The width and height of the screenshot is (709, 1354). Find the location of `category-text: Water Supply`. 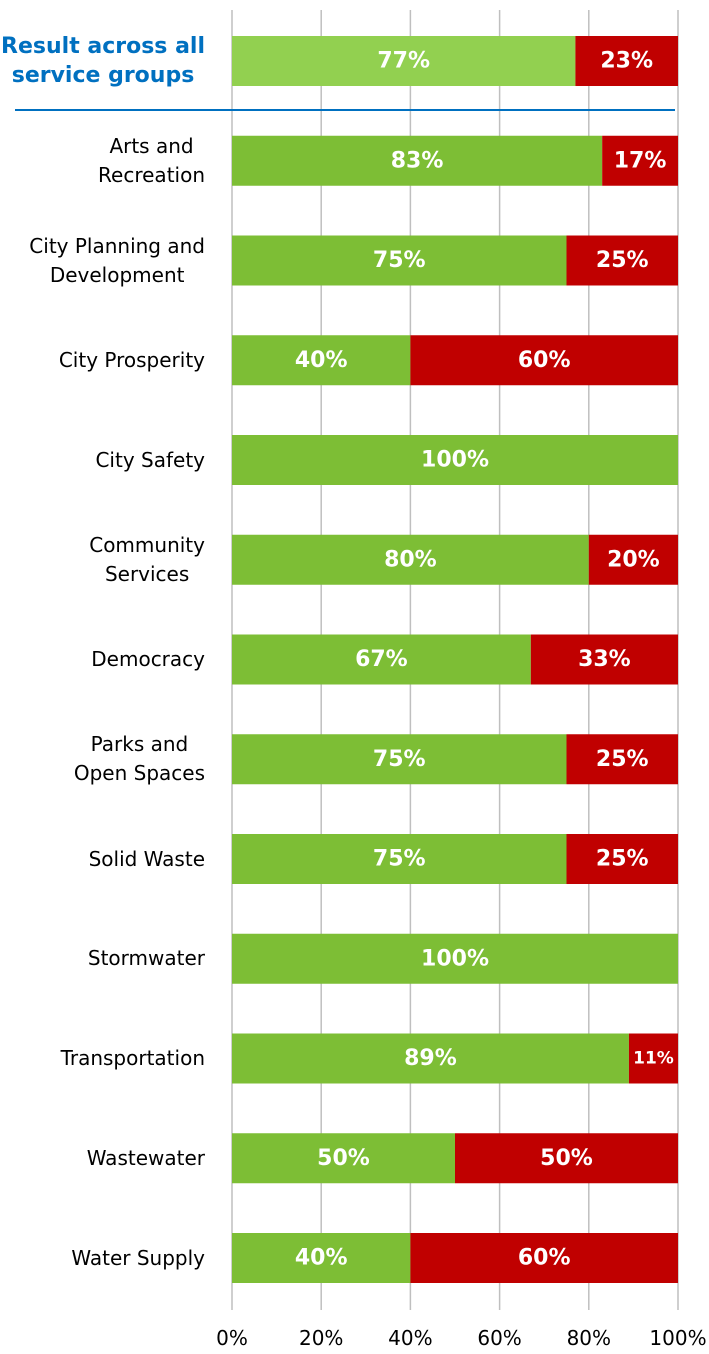

category-text: Water Supply is located at coordinates (138, 1257).